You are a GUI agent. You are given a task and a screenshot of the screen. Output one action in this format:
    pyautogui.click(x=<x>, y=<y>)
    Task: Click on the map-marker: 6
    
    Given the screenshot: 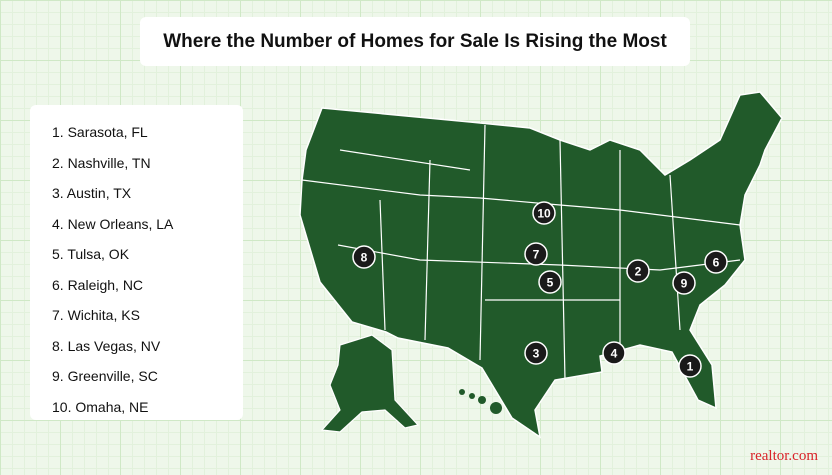 What is the action you would take?
    pyautogui.click(x=716, y=262)
    